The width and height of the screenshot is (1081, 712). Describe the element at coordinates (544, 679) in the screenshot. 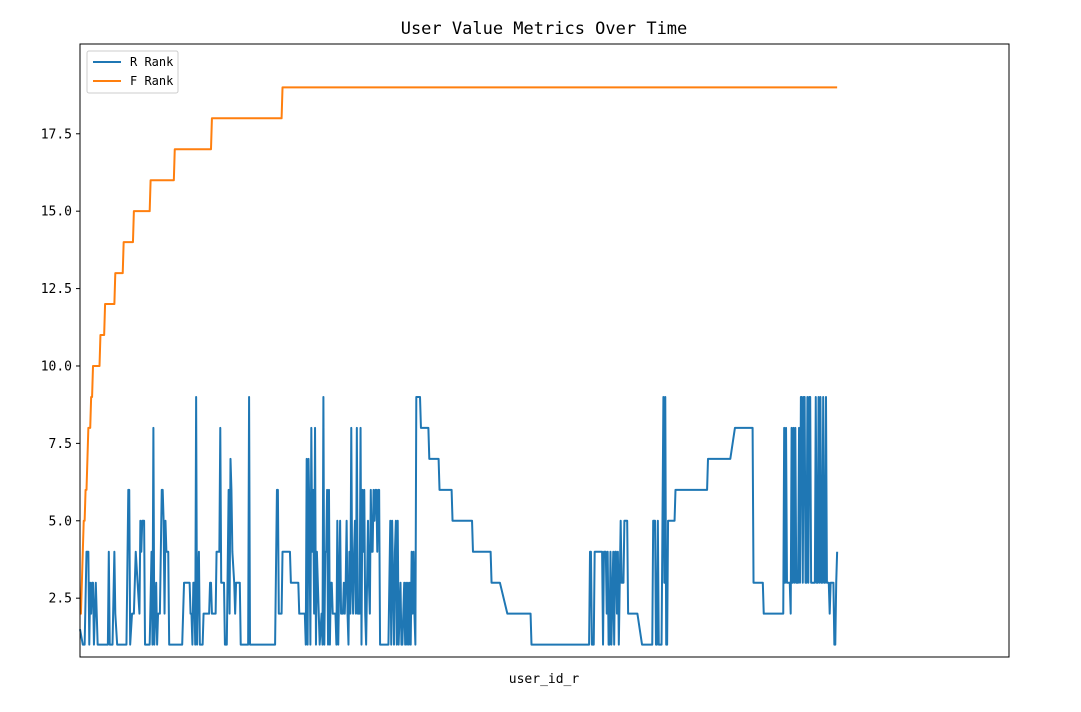

I see `x-axis-label: user_id_r` at that location.